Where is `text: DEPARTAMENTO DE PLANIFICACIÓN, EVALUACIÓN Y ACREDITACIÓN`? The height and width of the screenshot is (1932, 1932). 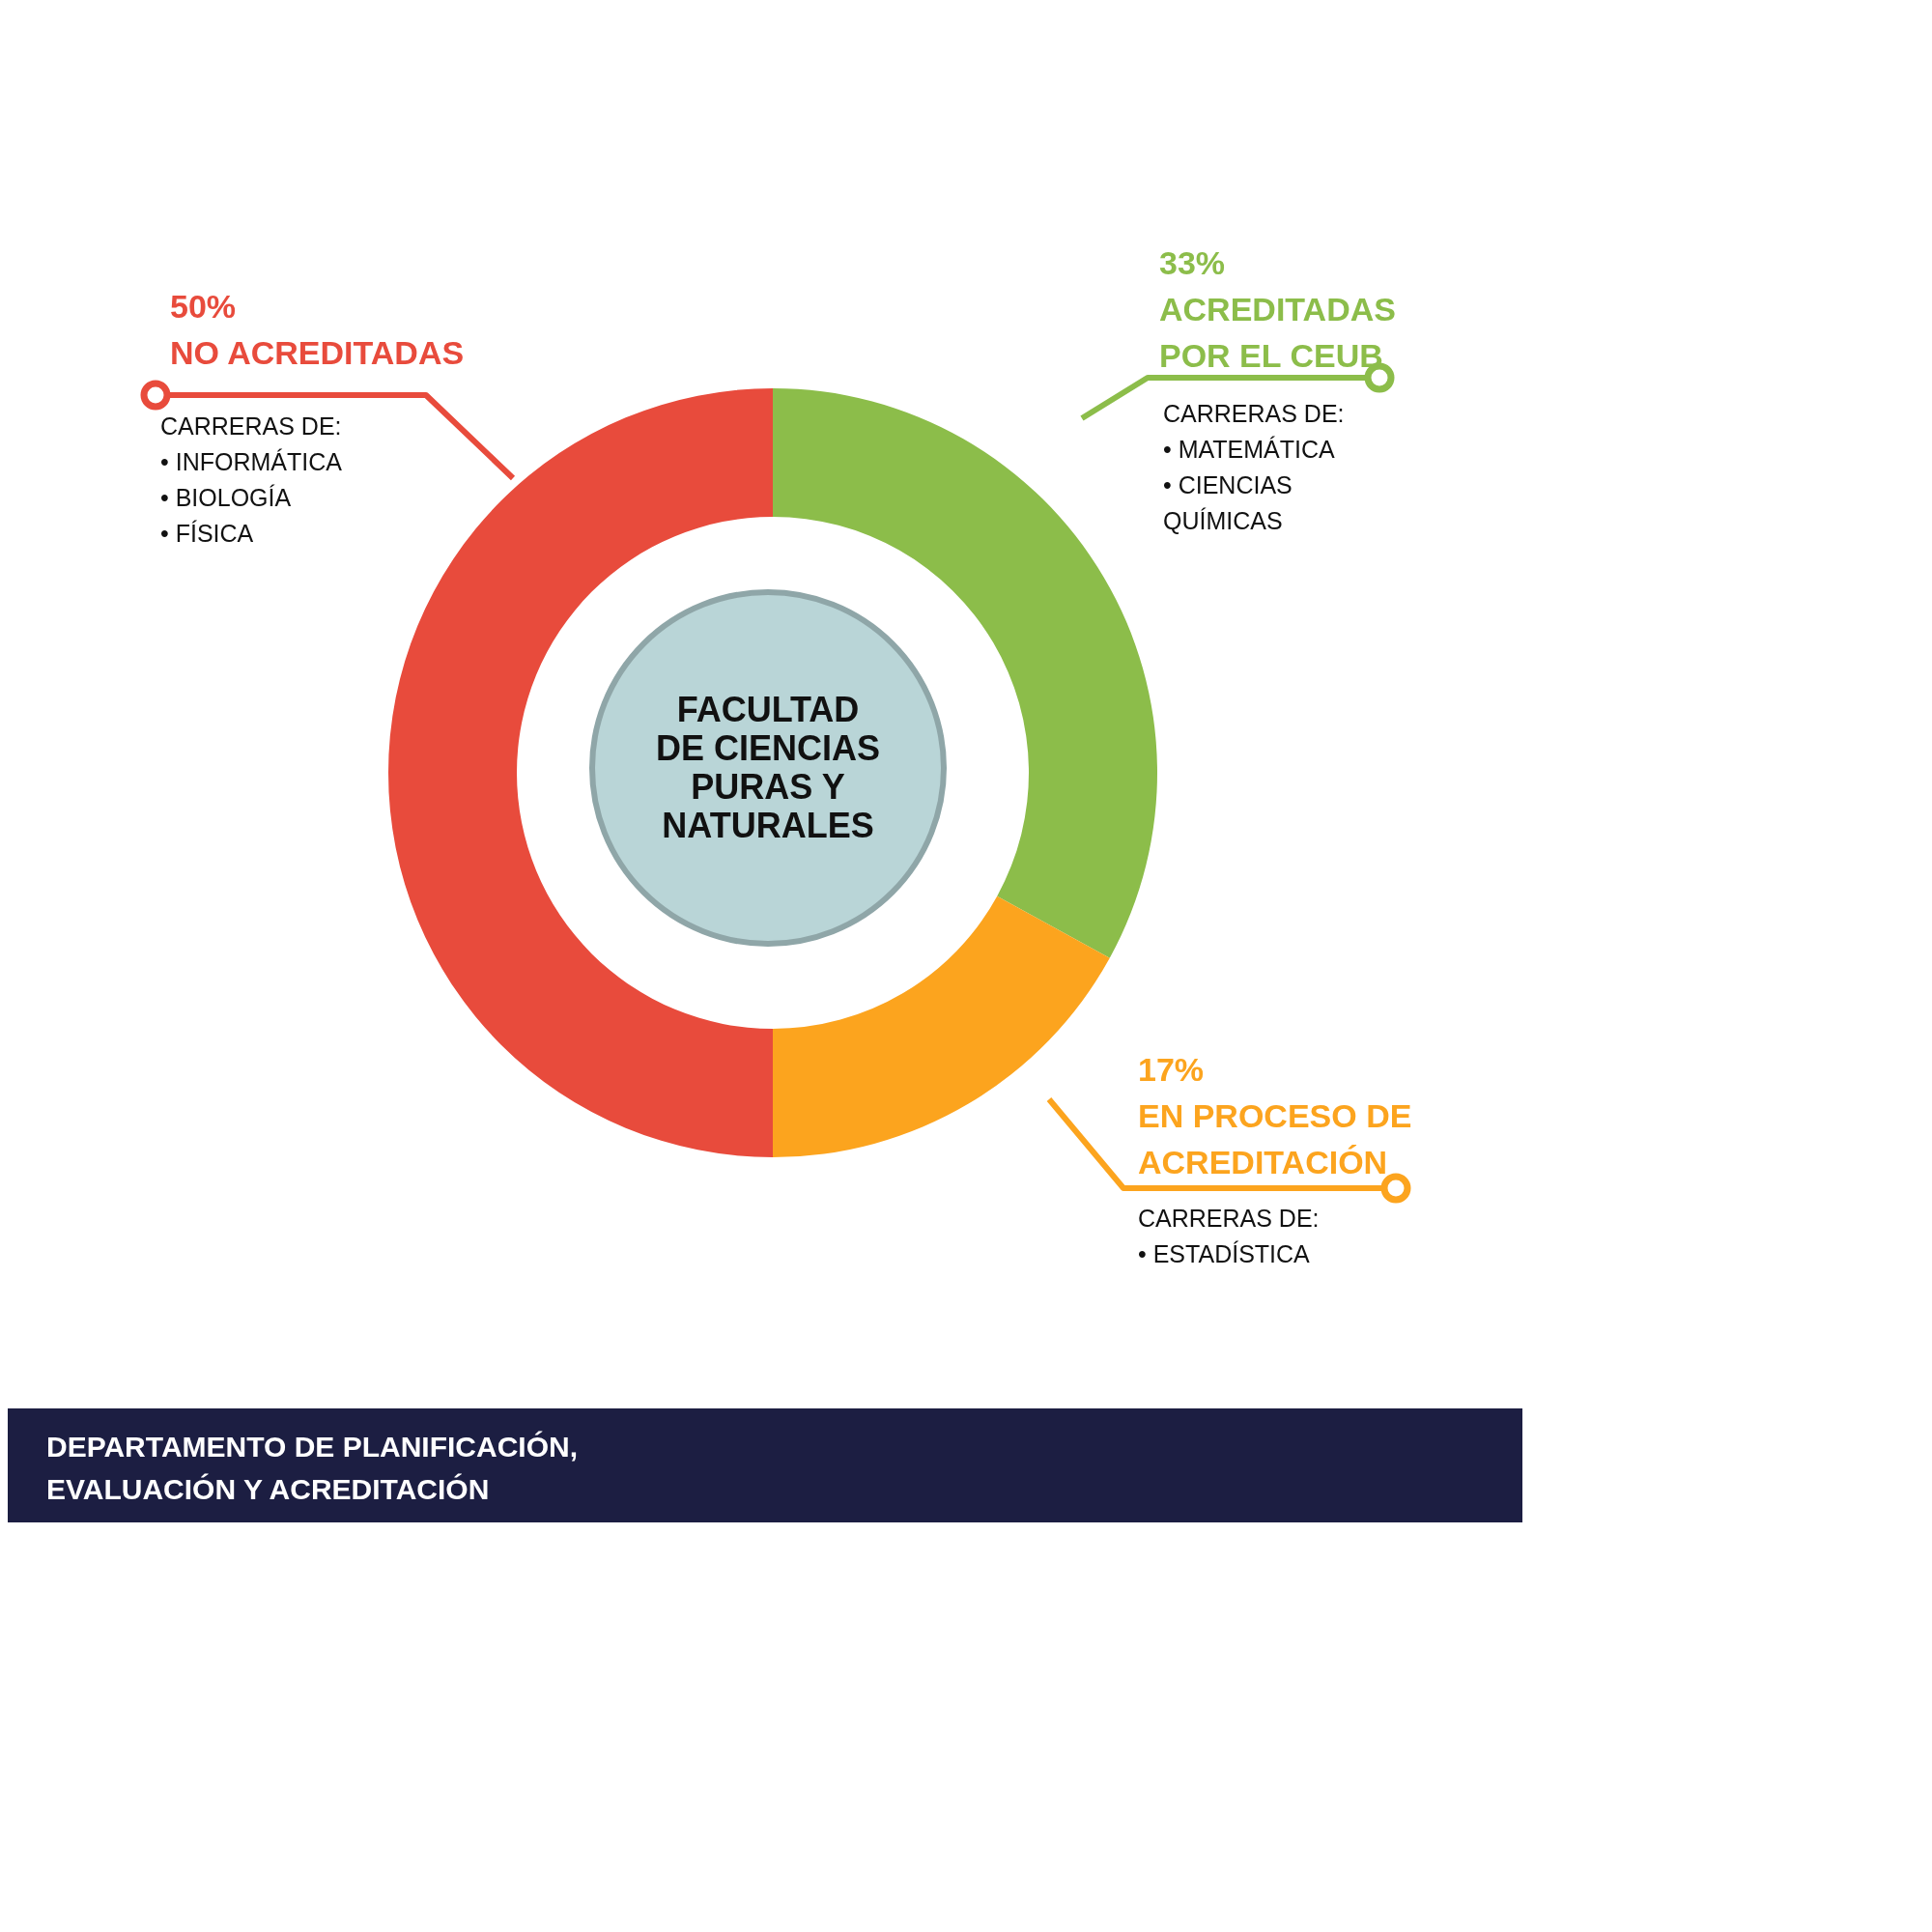
text: DEPARTAMENTO DE PLANIFICACIÓN, EVALUACIÓN Y ACREDITACIÓN is located at coordinates (312, 1468).